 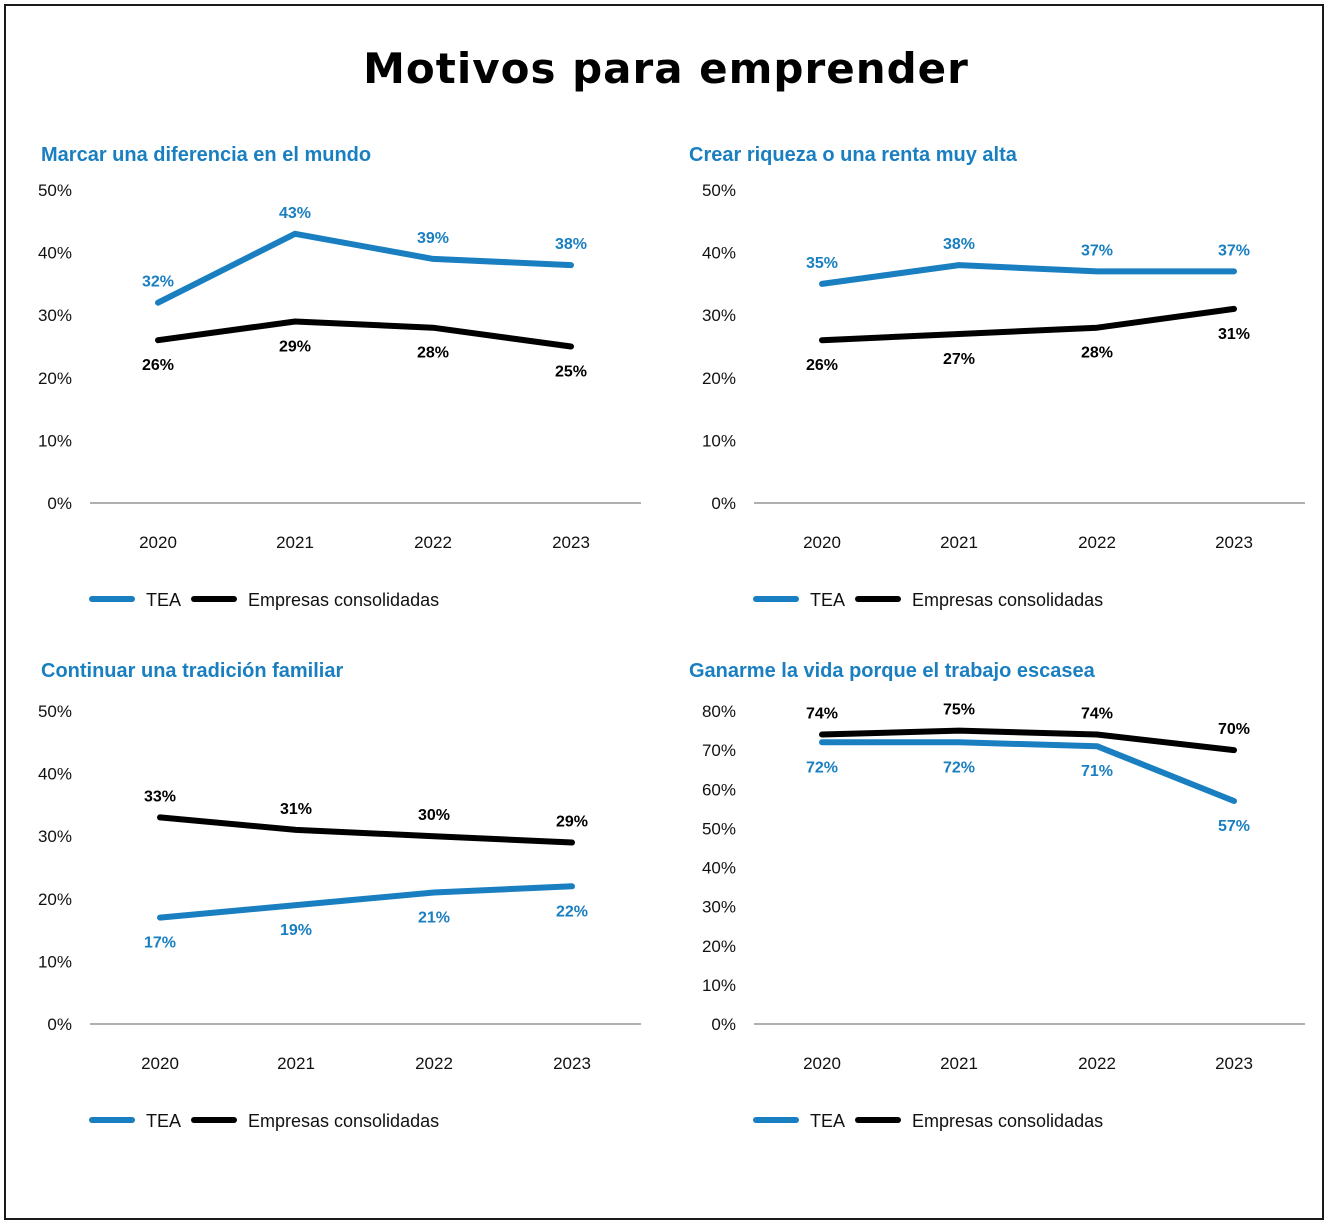 What do you see at coordinates (572, 911) in the screenshot?
I see `data-label: 22%` at bounding box center [572, 911].